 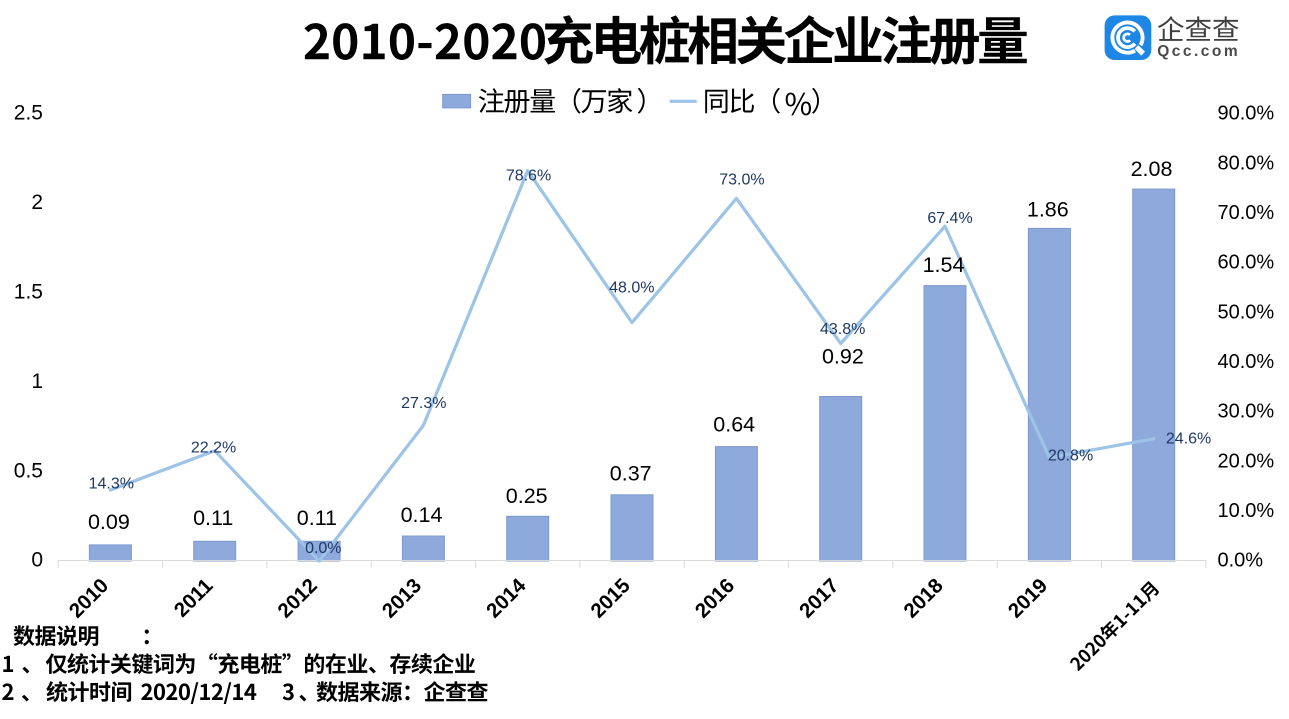 I want to click on svg-text: 0.09, so click(x=109, y=522).